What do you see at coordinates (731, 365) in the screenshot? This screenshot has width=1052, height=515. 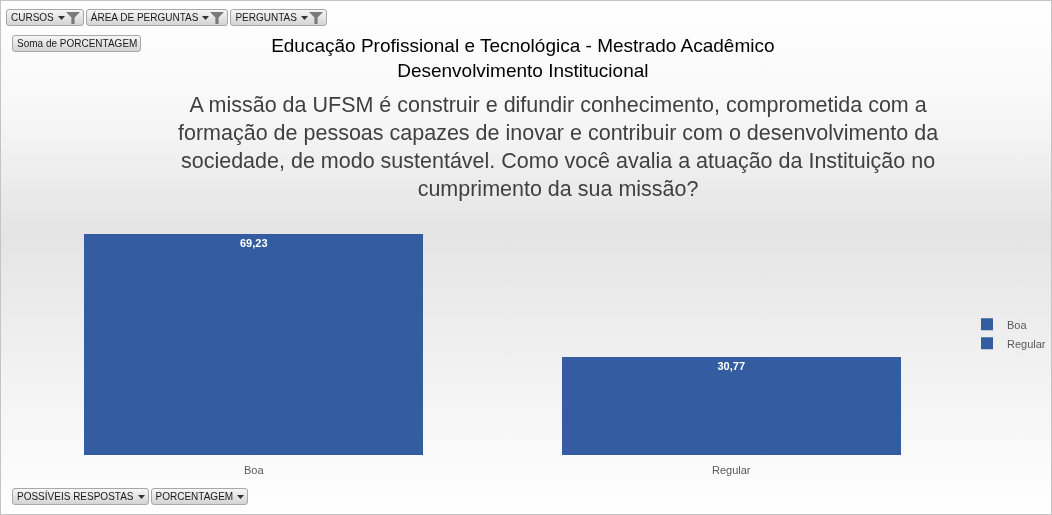 I see `data-label: 30,77` at bounding box center [731, 365].